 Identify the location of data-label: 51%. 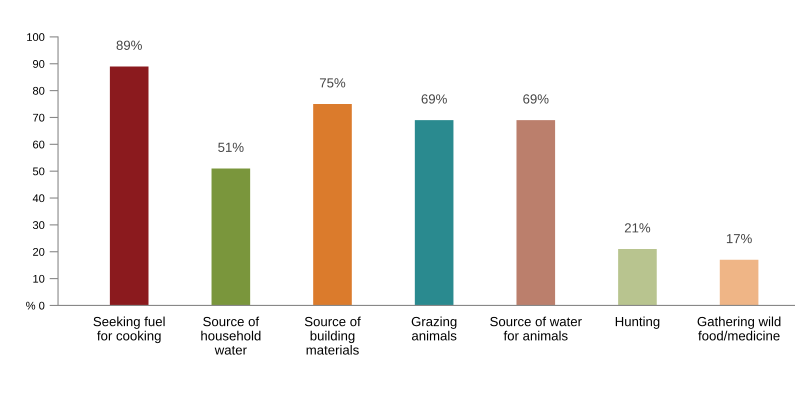
(231, 147).